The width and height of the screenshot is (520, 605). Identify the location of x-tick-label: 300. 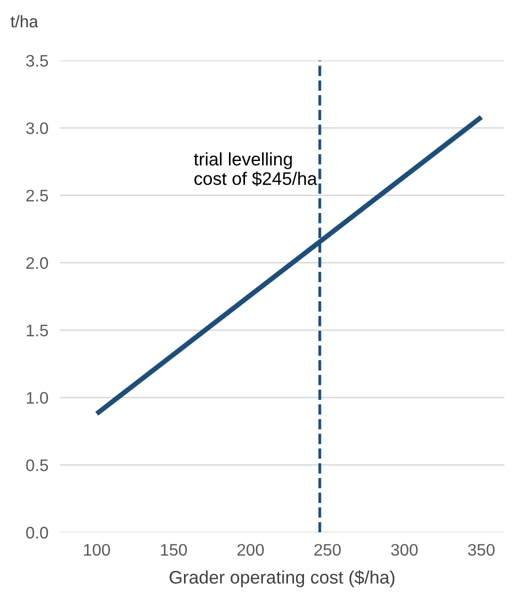
(404, 550).